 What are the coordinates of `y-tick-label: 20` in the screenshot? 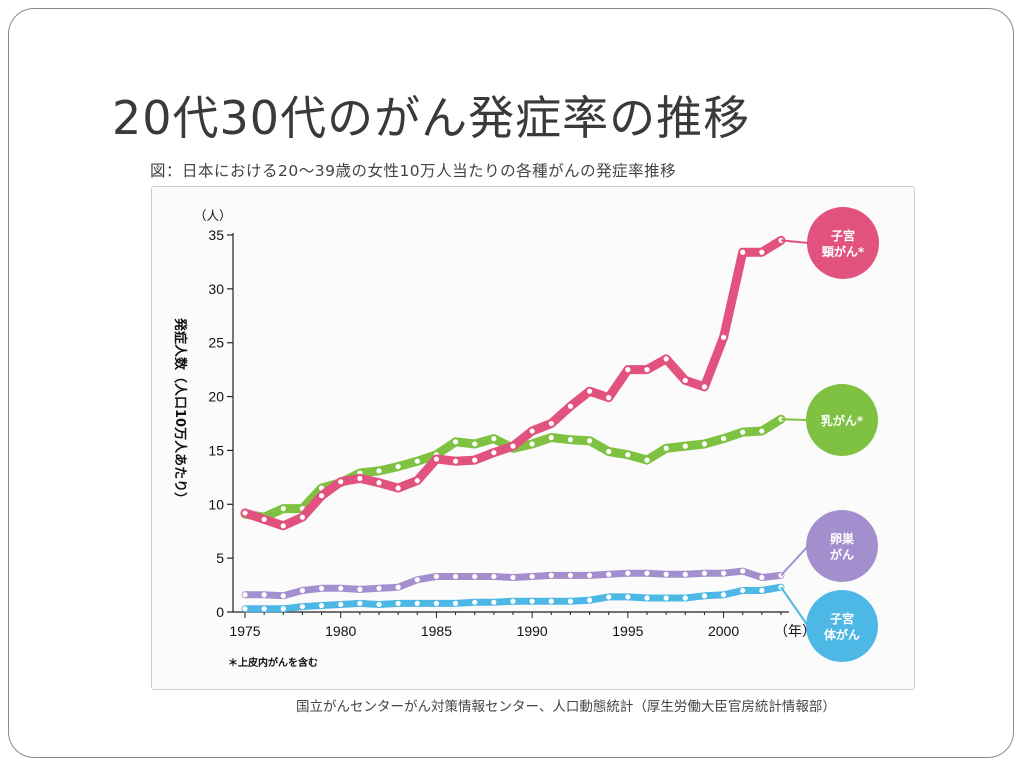 It's located at (216, 397).